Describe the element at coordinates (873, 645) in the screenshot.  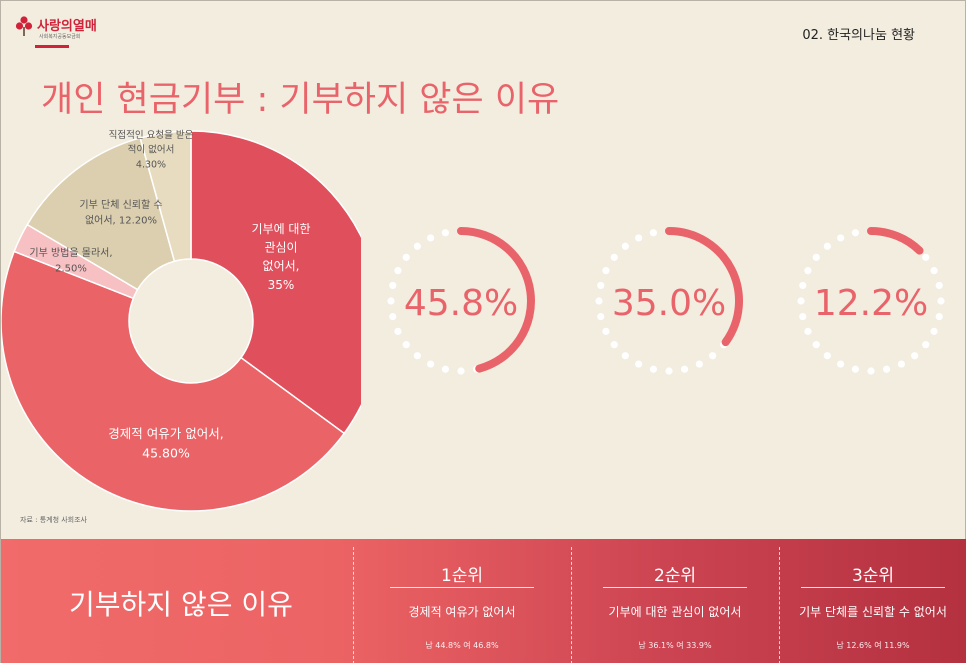
I see `rank-stats: 남 12.6% 여 11.9%` at that location.